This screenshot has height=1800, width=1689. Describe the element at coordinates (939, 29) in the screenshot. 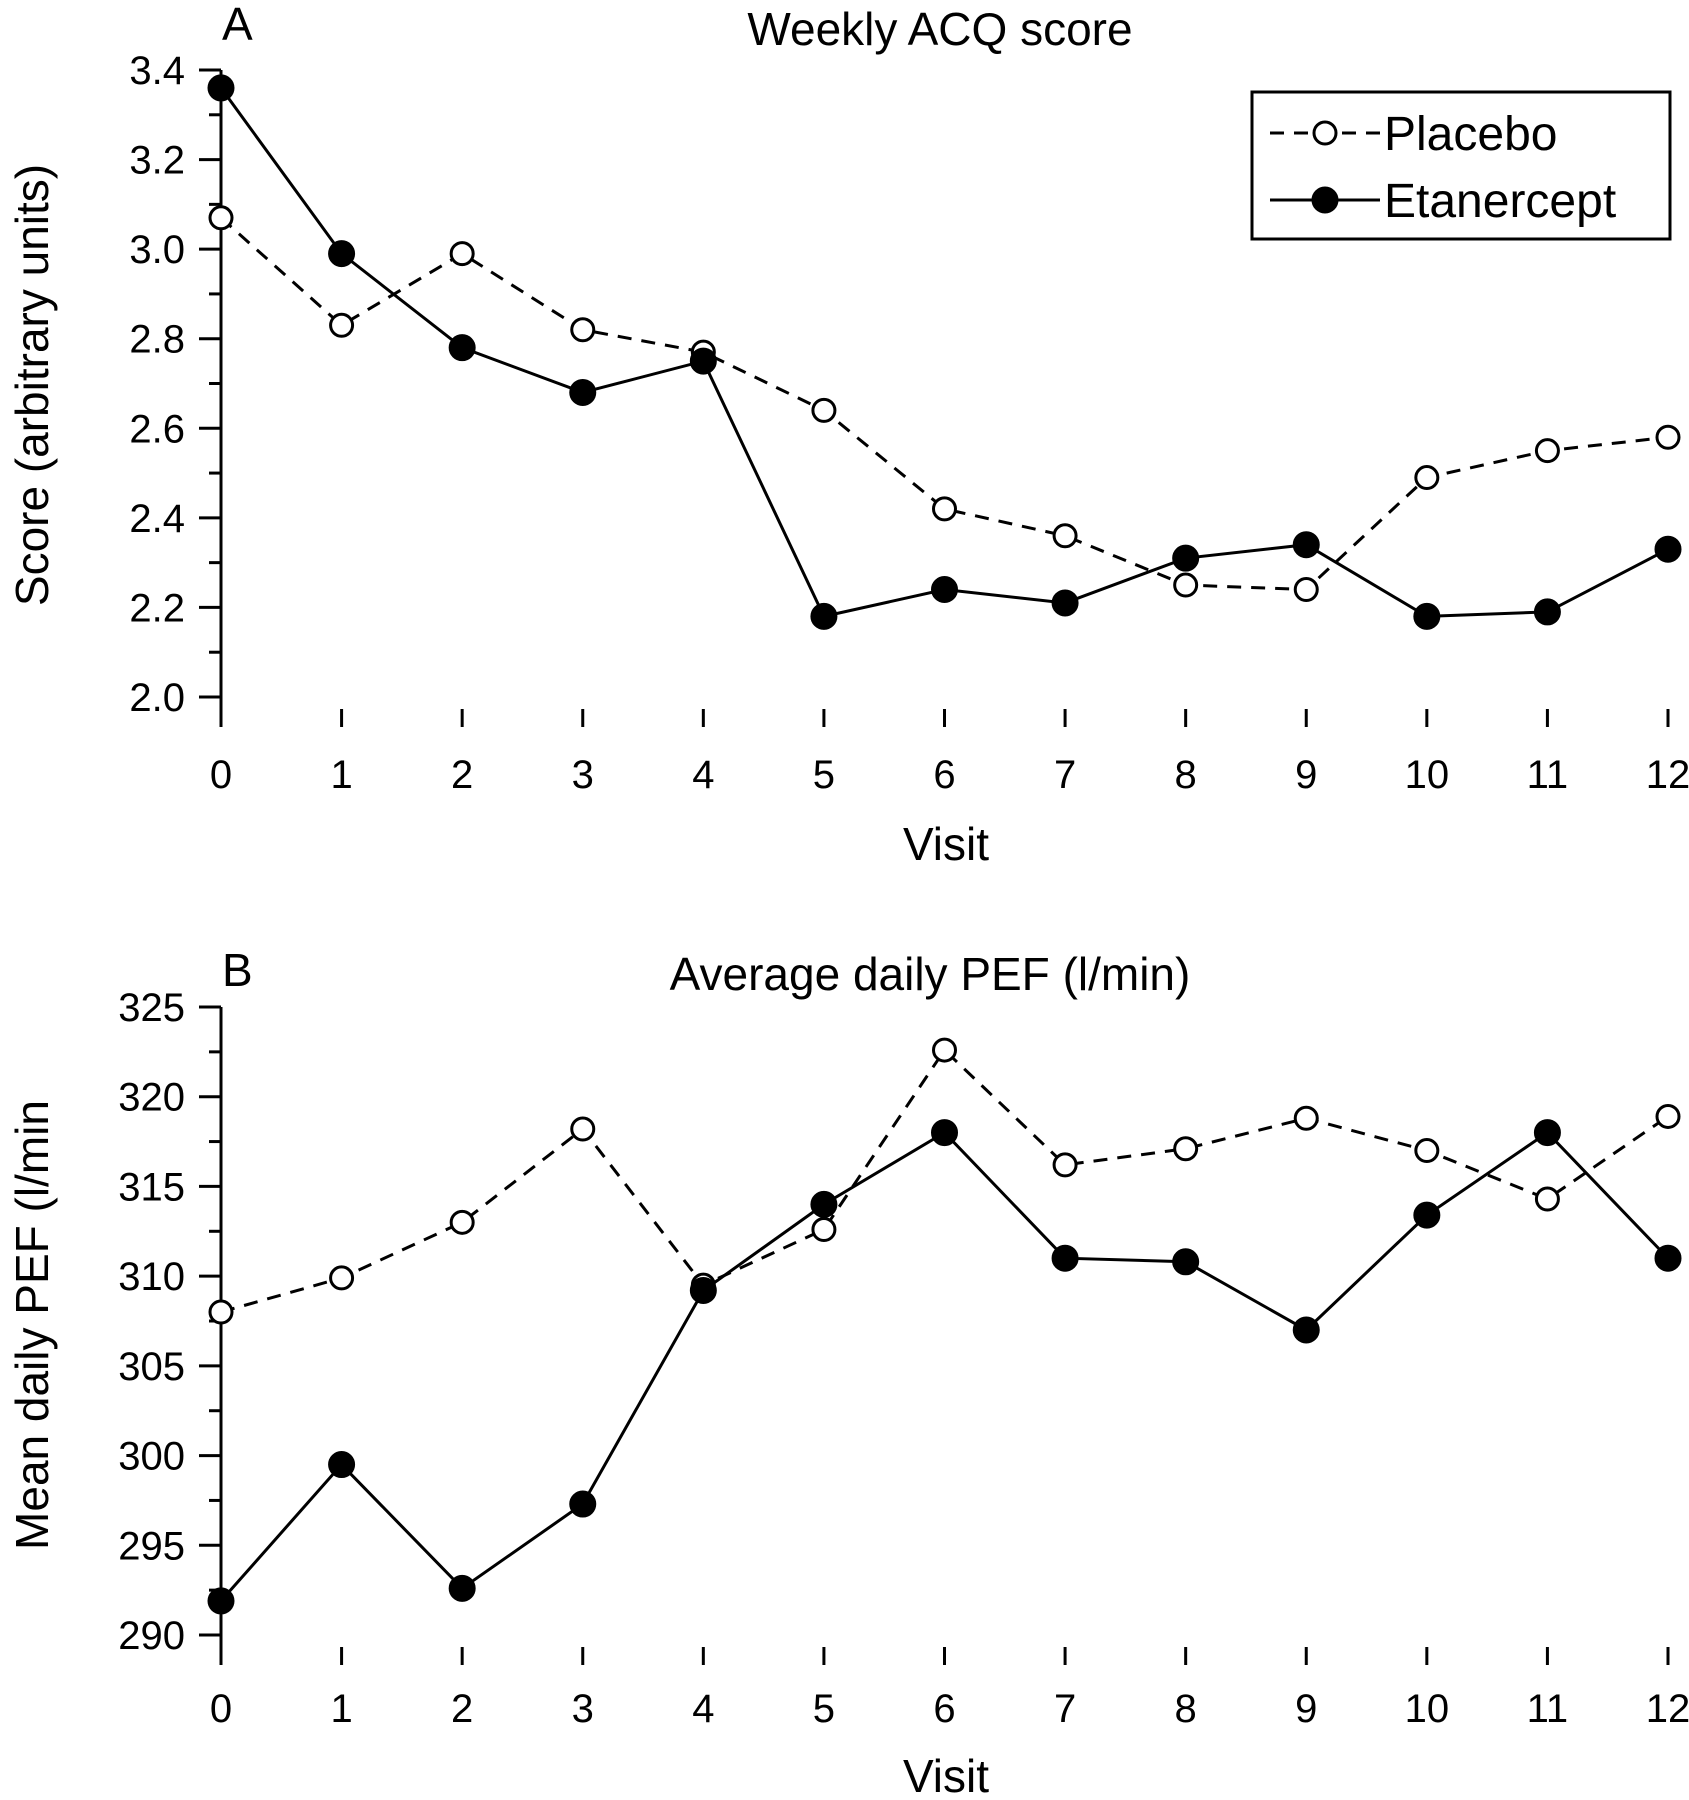

I see `acq-chart-title: Weekly ACQ score` at that location.